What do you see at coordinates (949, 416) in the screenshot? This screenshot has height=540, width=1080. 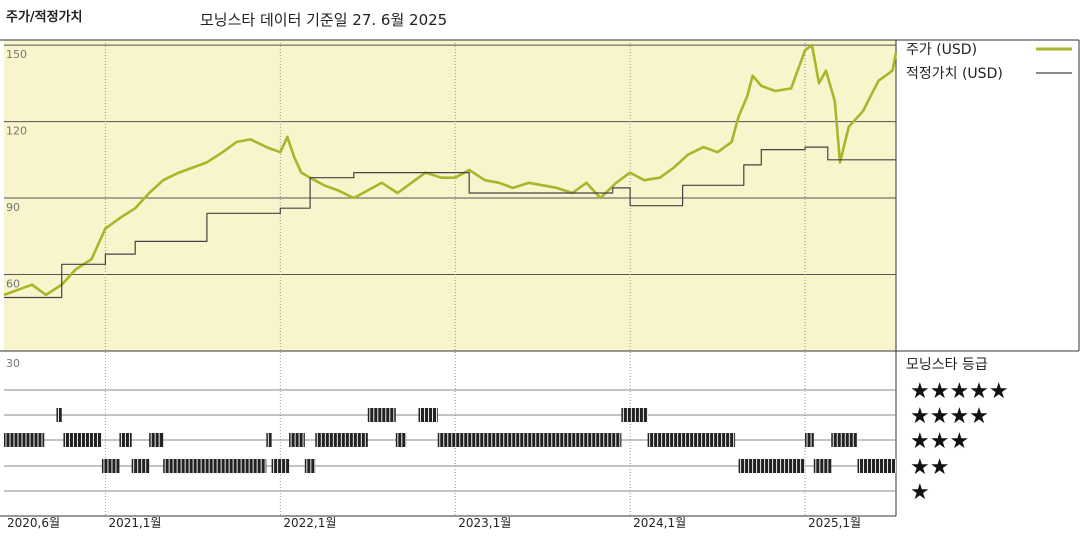 I see `rating-legend-stars: ★★★★` at bounding box center [949, 416].